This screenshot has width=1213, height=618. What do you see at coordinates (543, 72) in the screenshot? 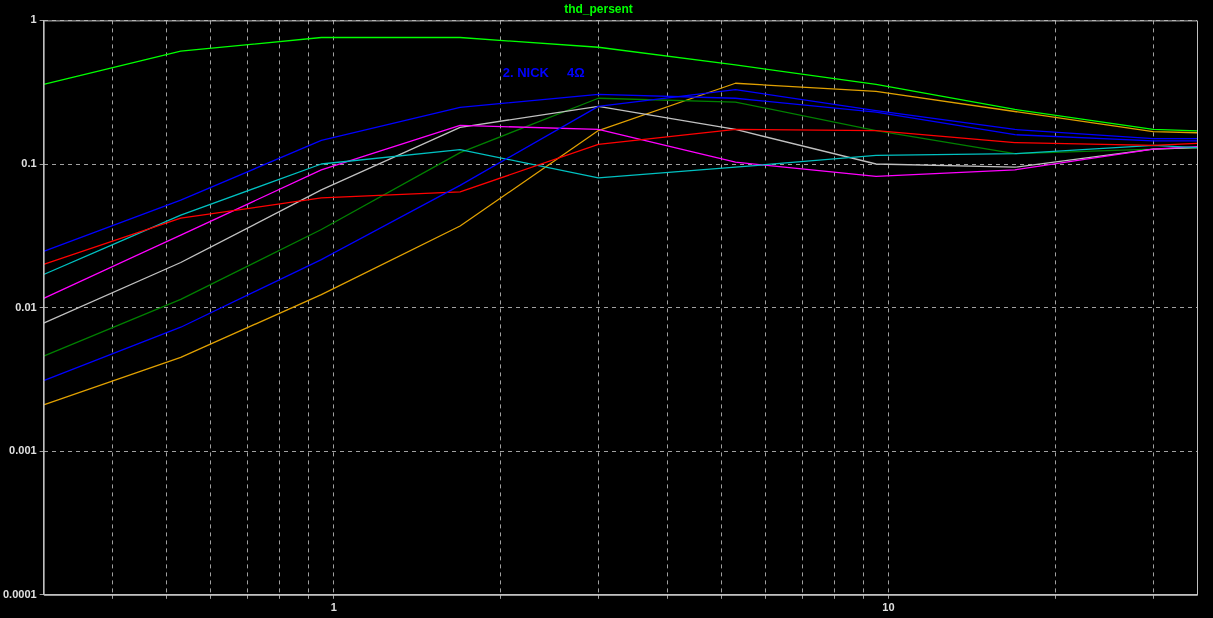
I see `annotation: 2. NICK 4Ω` at bounding box center [543, 72].